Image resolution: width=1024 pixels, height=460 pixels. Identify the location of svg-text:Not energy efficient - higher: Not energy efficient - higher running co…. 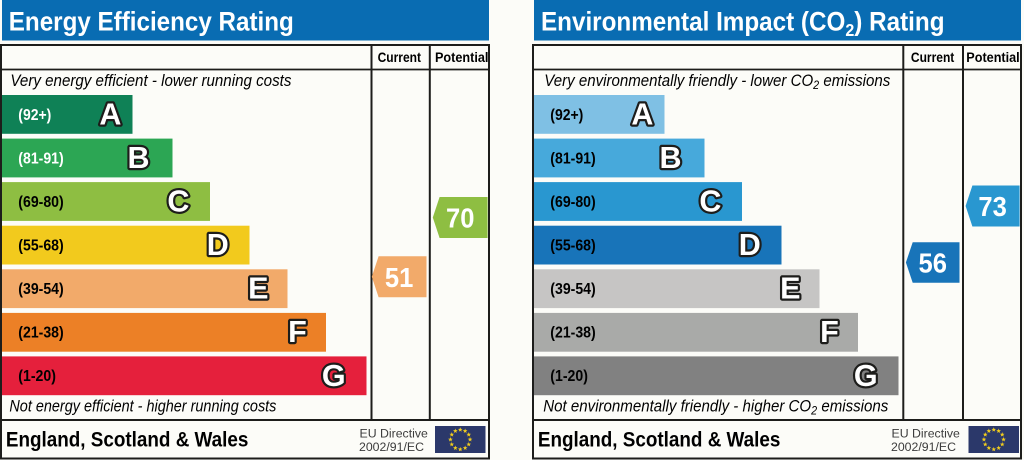
(143, 405).